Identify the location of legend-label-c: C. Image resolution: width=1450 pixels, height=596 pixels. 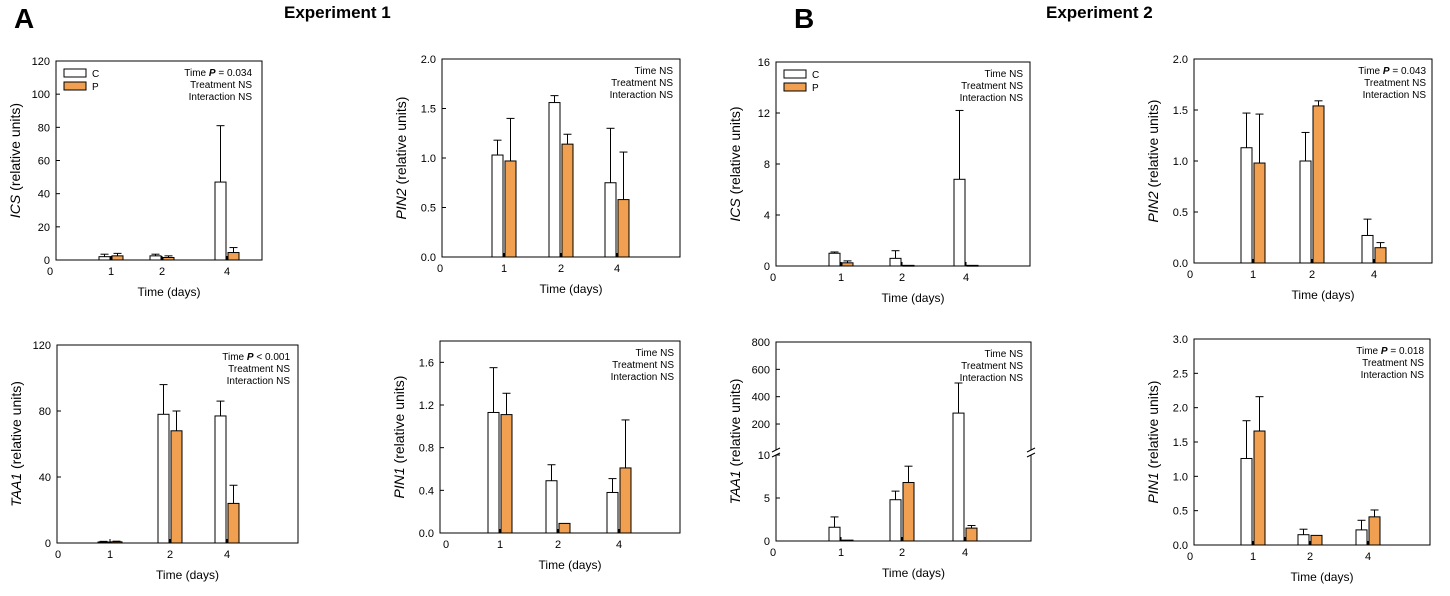
(95, 74).